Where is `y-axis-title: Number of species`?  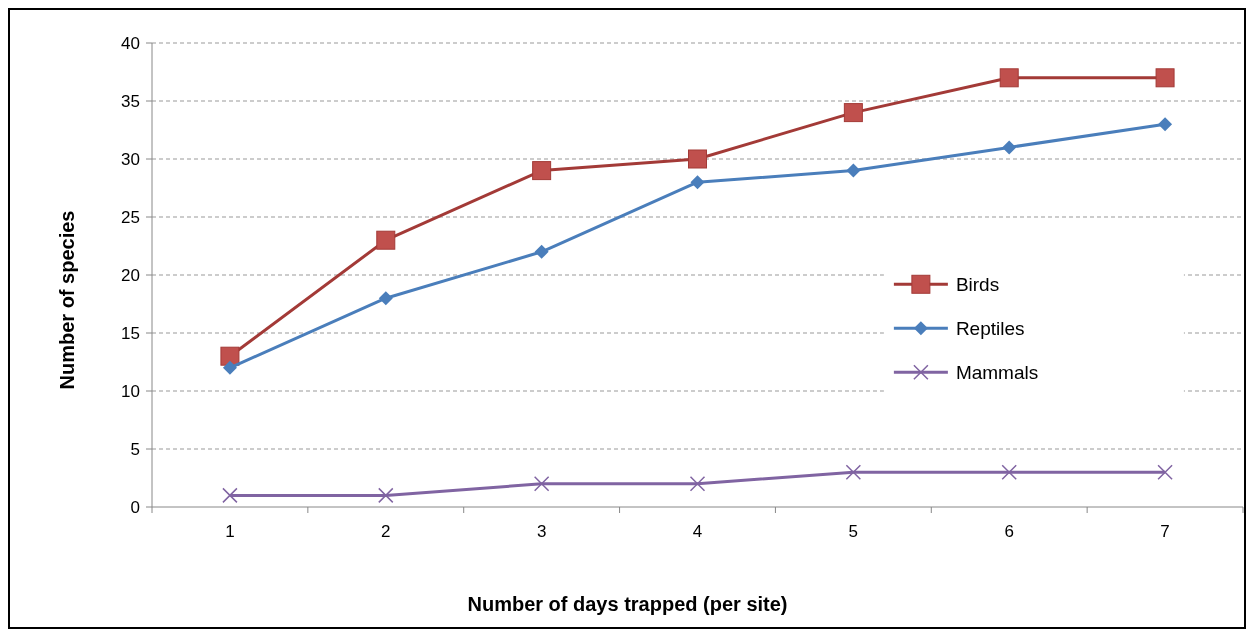
y-axis-title: Number of species is located at coordinates (67, 300).